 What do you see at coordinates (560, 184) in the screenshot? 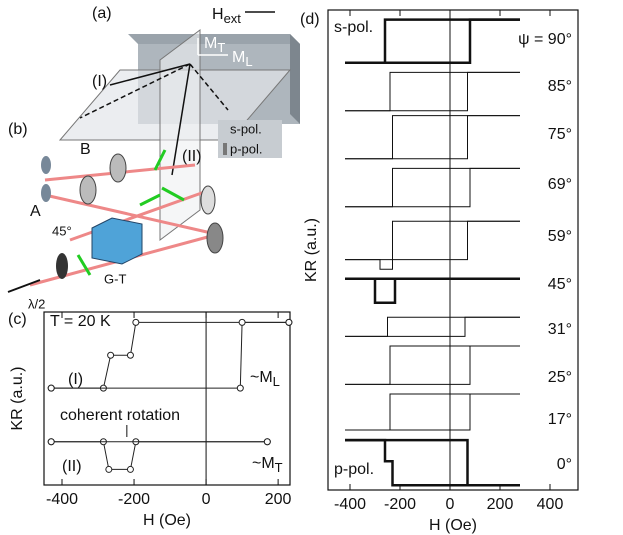
I see `psi-label: 69°` at bounding box center [560, 184].